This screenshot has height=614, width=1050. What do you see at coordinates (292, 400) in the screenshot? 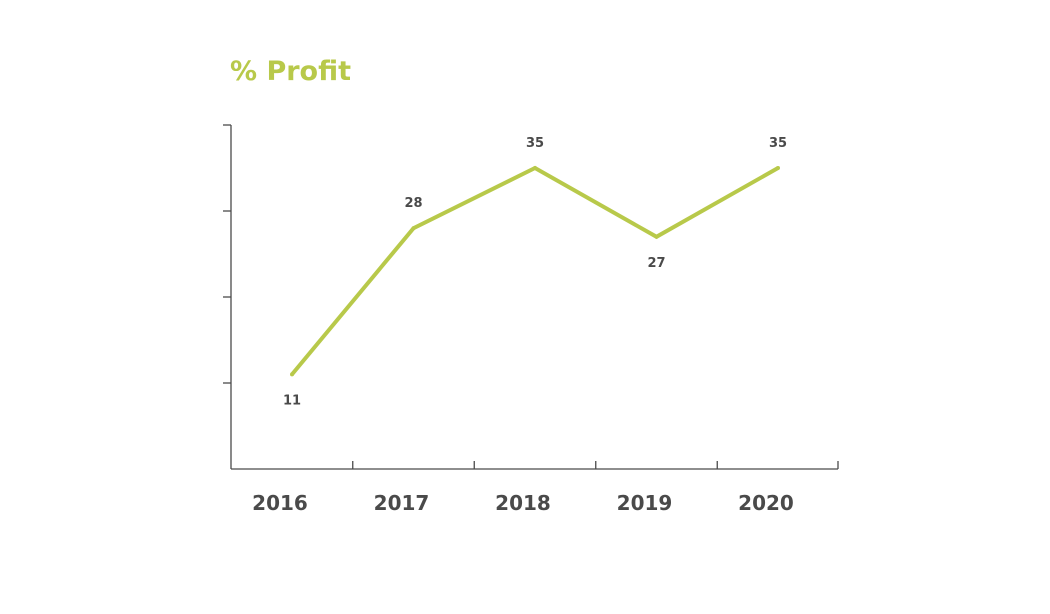
I see `data-label-2016: 11` at bounding box center [292, 400].